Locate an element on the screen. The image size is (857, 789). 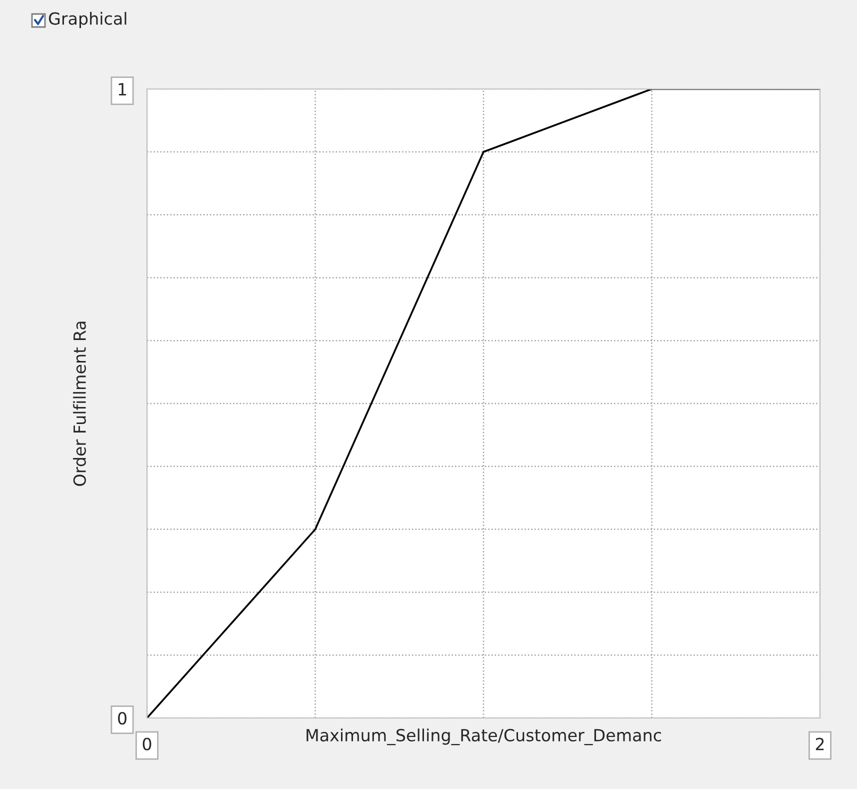
x-tick-label: 2 is located at coordinates (820, 744).